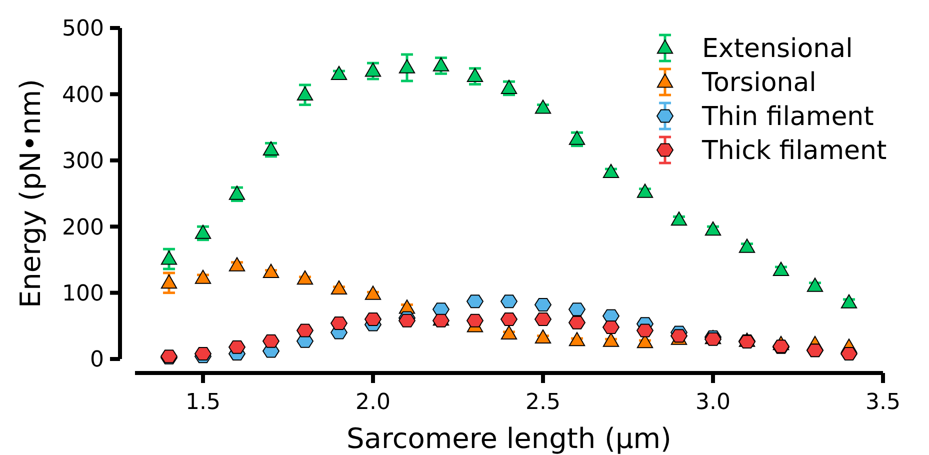 This screenshot has height=455, width=929. Describe the element at coordinates (83, 95) in the screenshot. I see `y-tick-label: 400` at that location.